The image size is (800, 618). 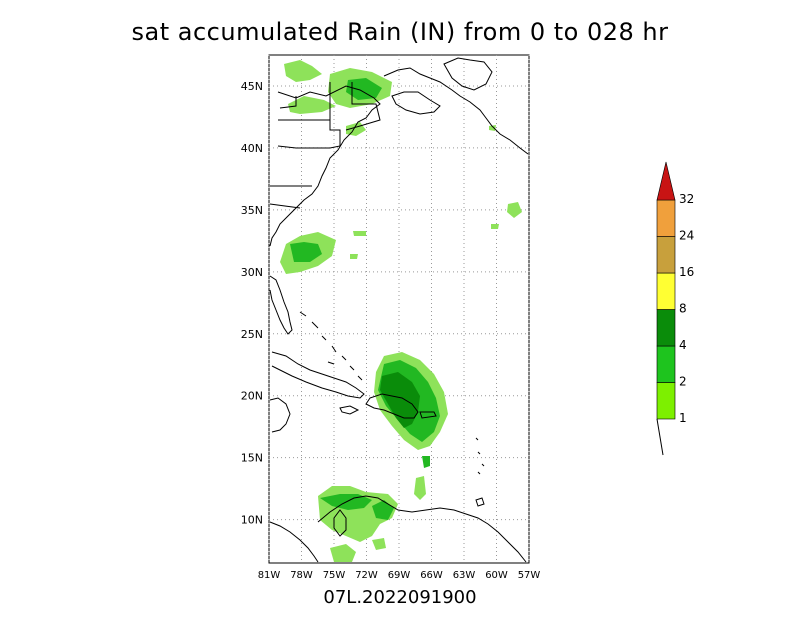 What do you see at coordinates (422, 529) in the screenshot?
I see `coastline-south-america` at bounding box center [422, 529].